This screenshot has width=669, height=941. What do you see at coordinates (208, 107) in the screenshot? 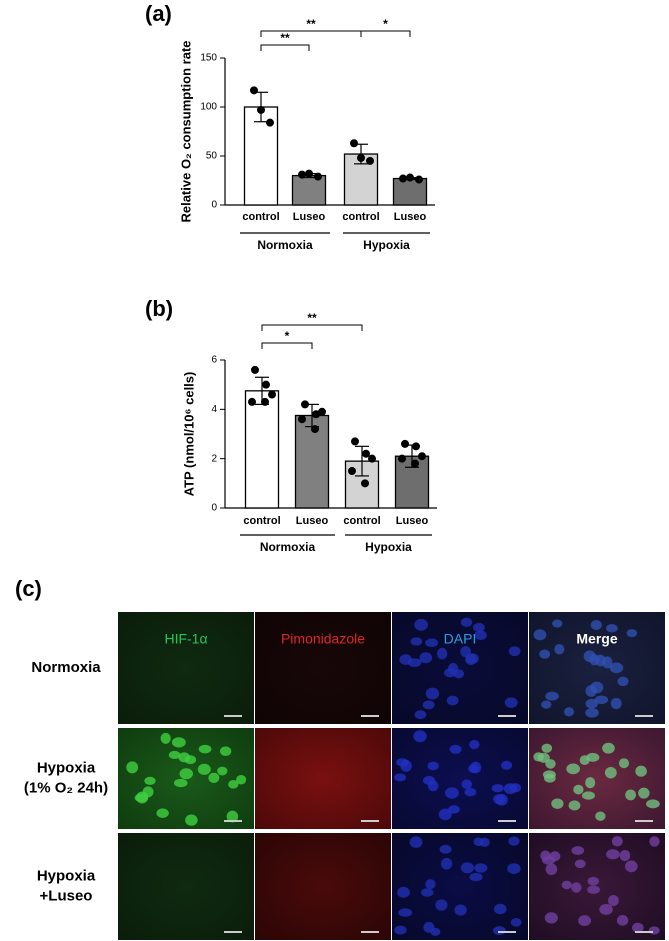
I see `y-tick-label: 100` at bounding box center [208, 107].